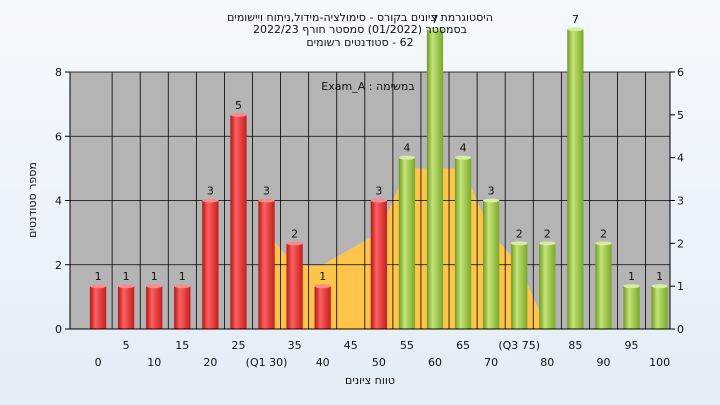 This screenshot has height=405, width=720. I want to click on y-tick-label-right: 3, so click(680, 201).